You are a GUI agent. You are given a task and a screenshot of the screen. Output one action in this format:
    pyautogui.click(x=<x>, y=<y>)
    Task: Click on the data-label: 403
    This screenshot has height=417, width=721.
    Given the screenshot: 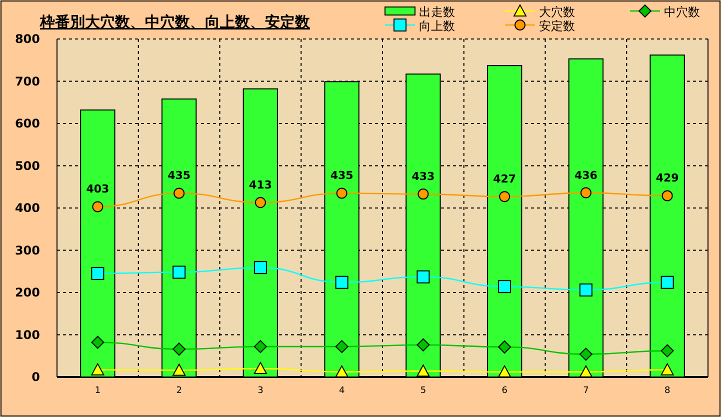 What is the action you would take?
    pyautogui.click(x=98, y=189)
    